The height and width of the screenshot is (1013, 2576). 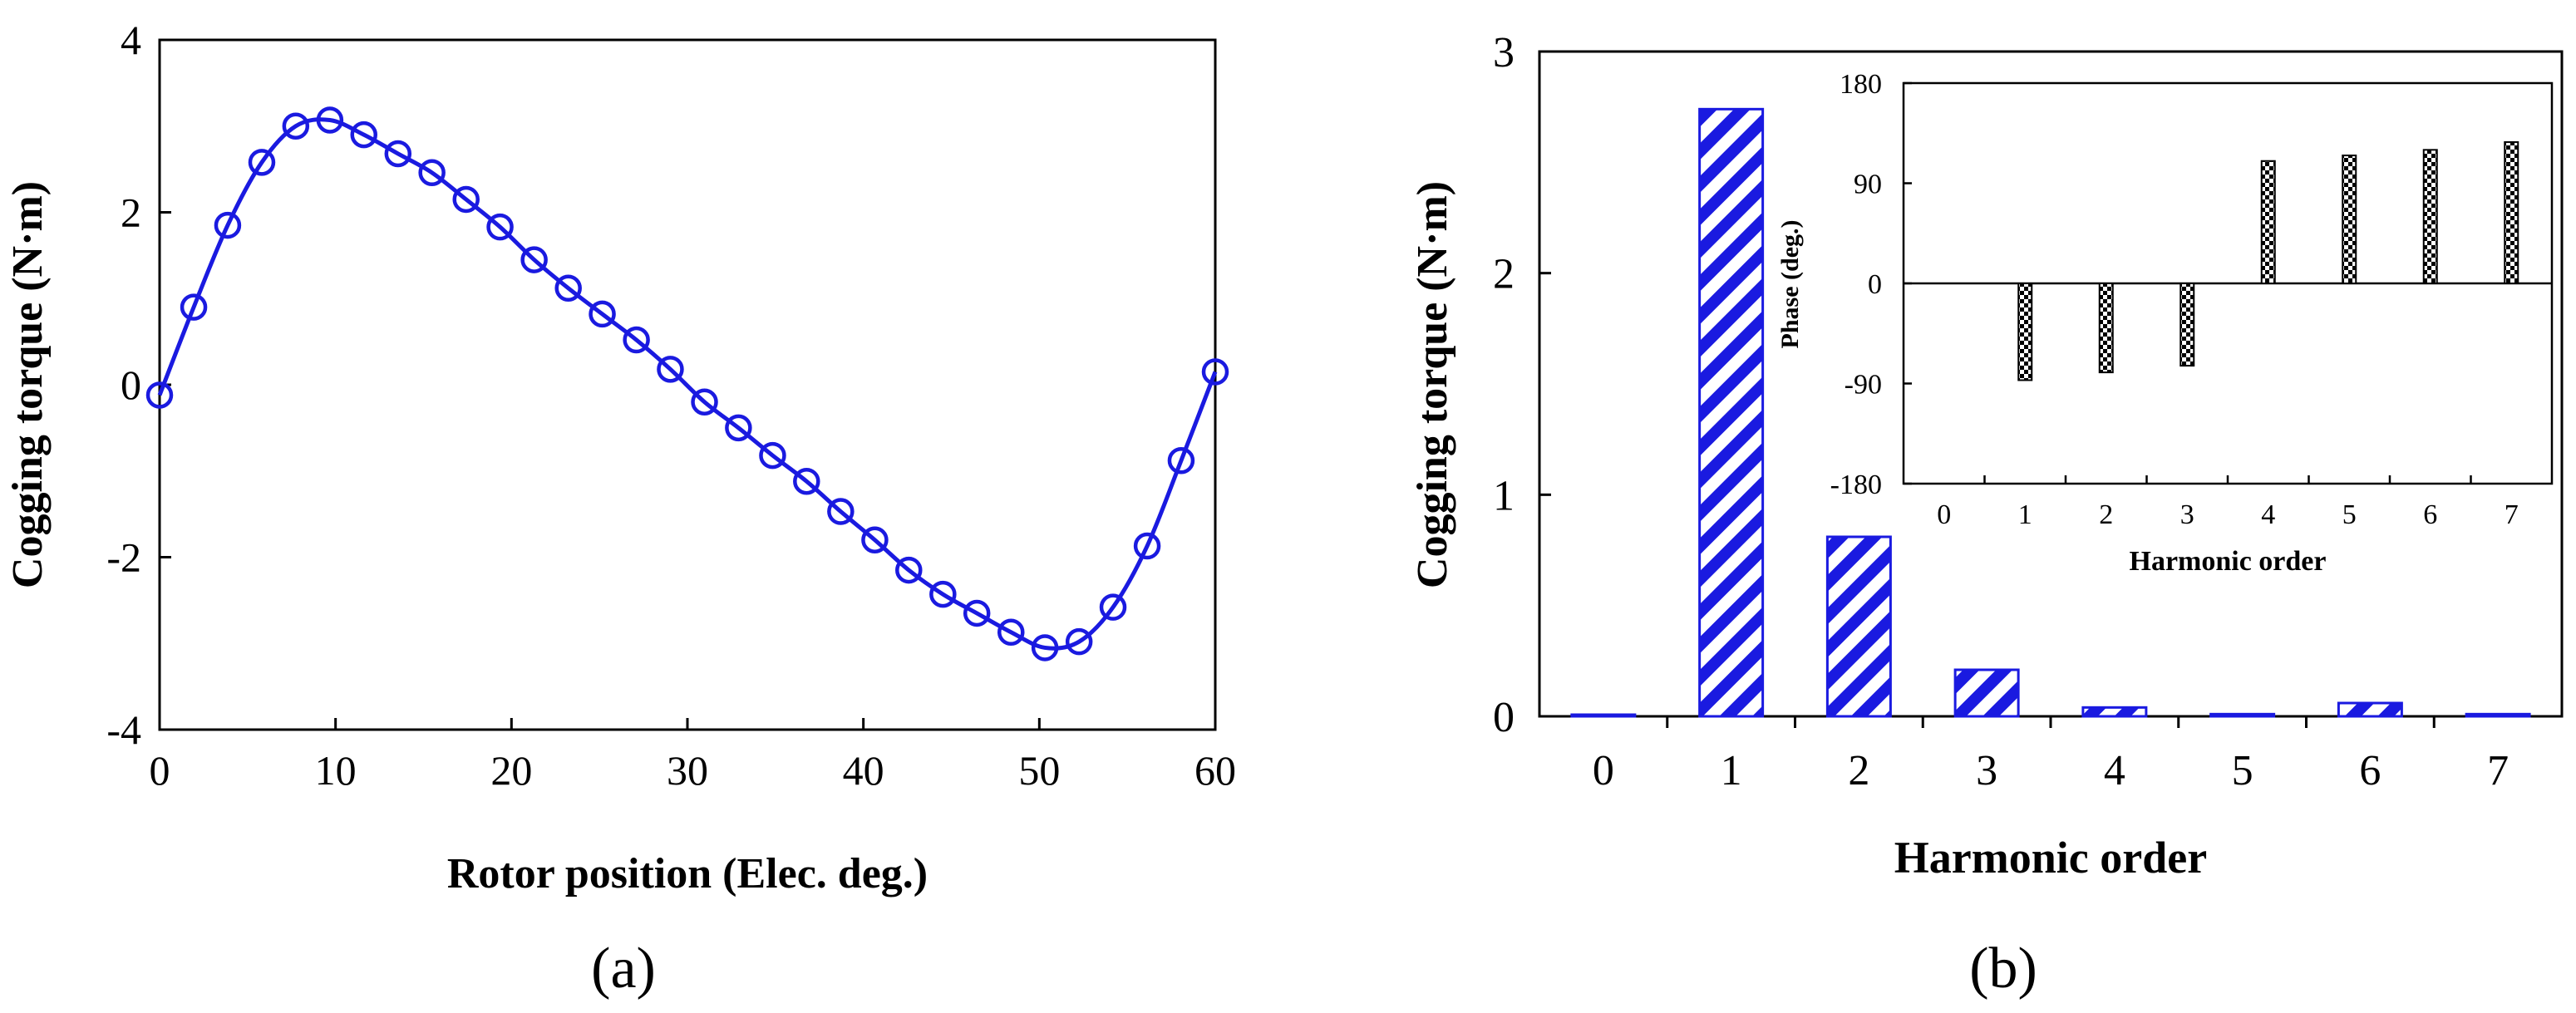 I want to click on panel-b-y-tick-label: 1, so click(x=1504, y=495).